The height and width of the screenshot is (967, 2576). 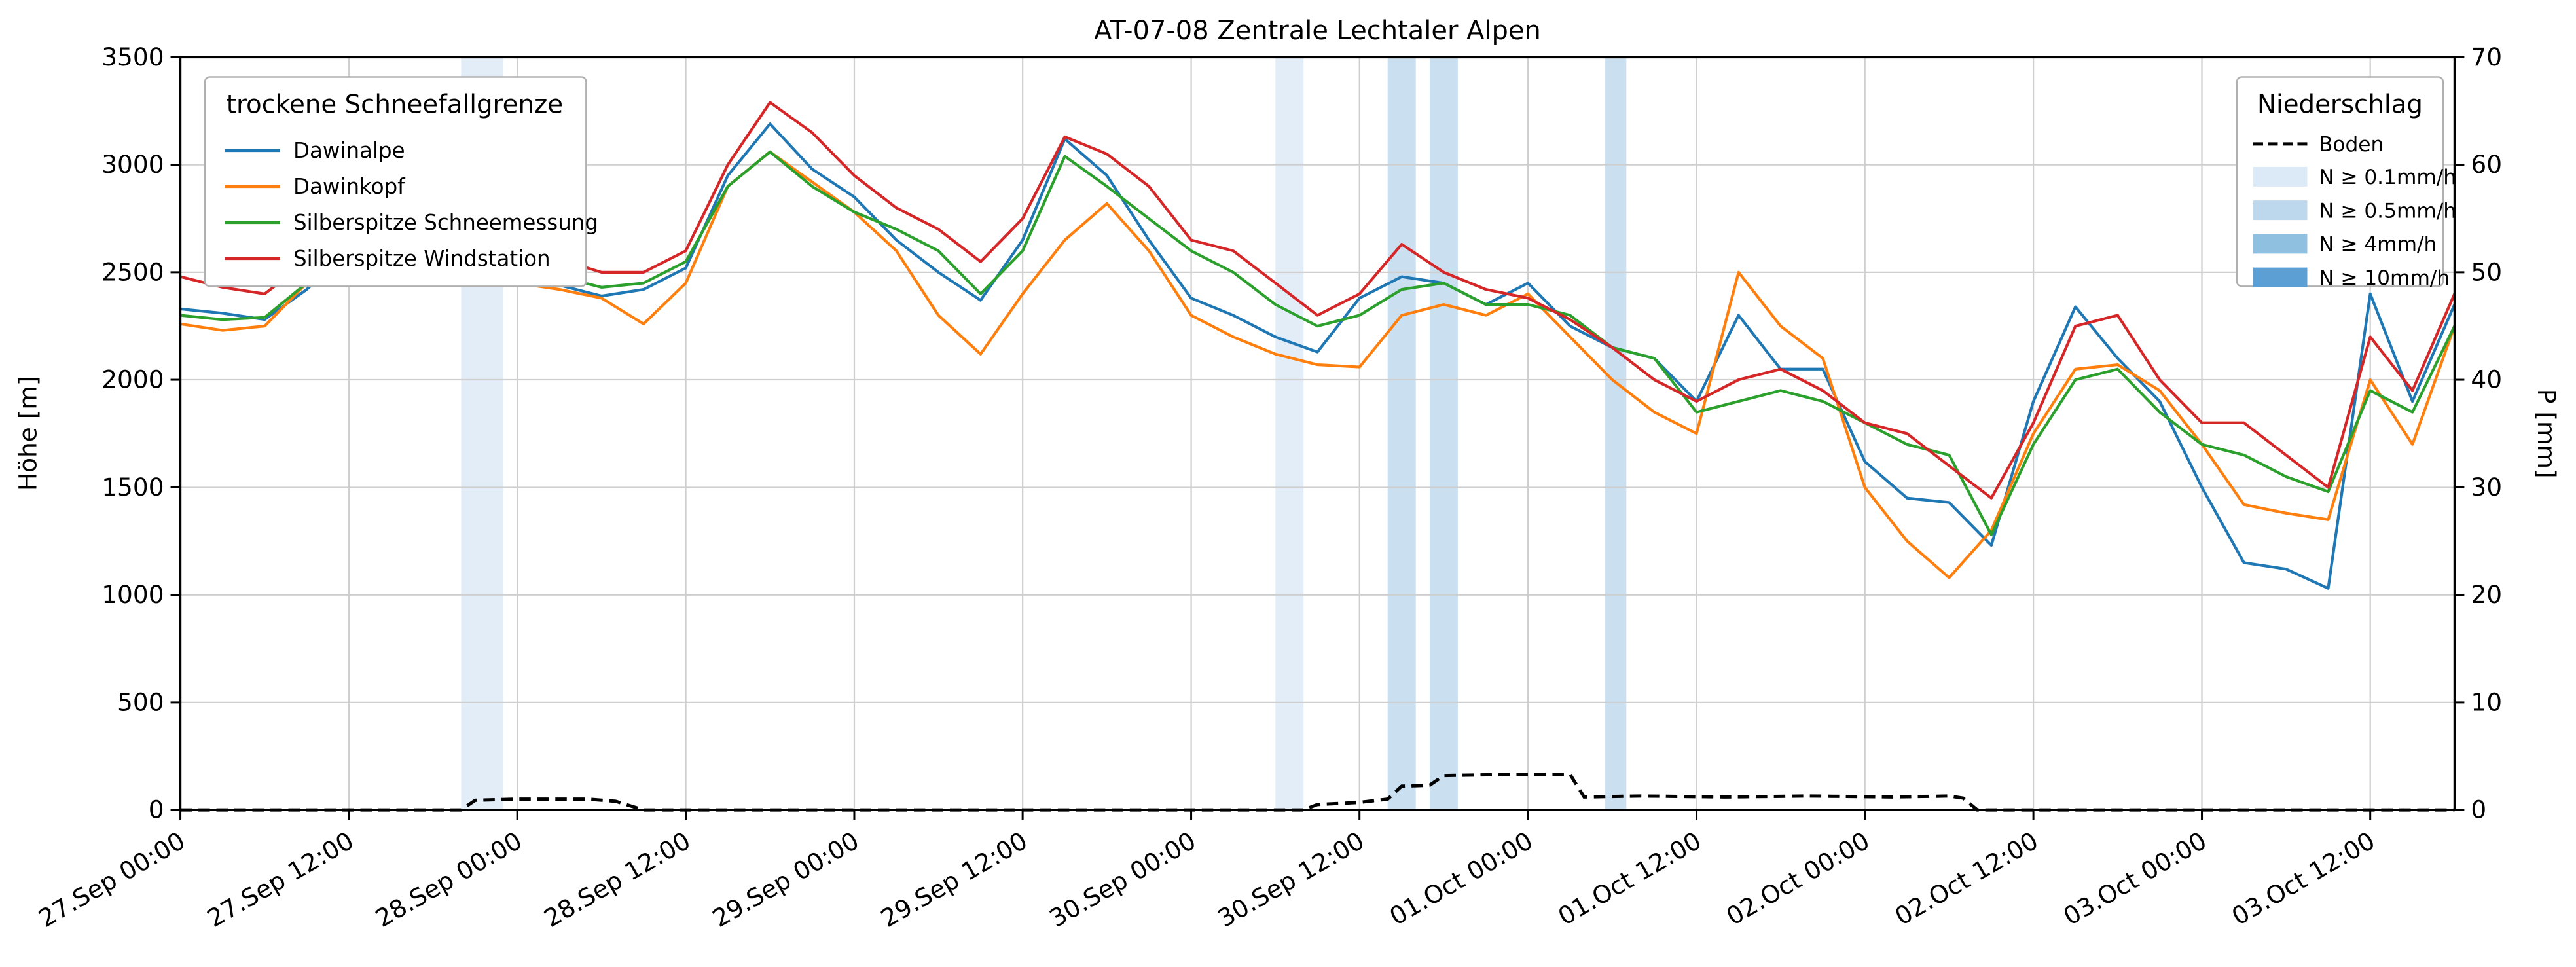 I want to click on y-tick-label: 50, so click(x=2486, y=271).